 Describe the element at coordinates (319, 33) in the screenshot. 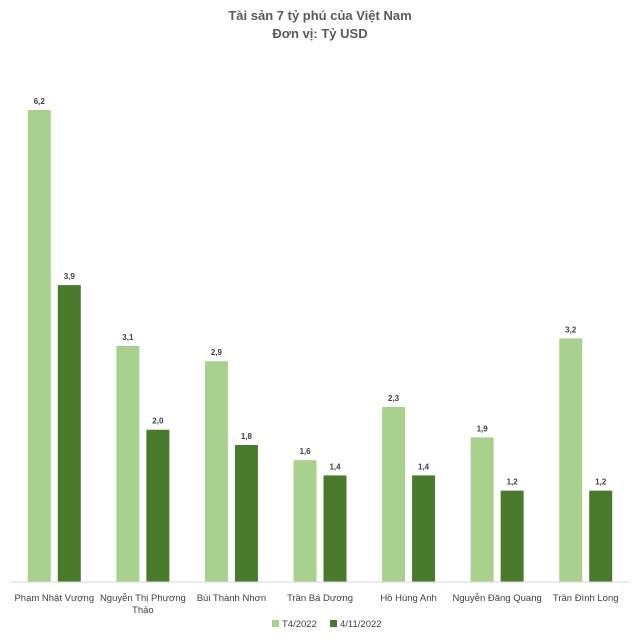

I see `chart-subtitle: Đơn vị: Tỷ USD` at that location.